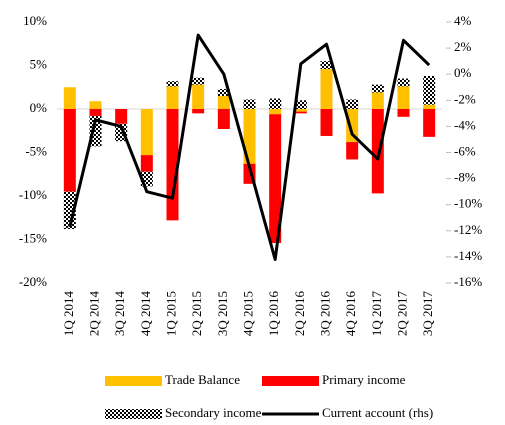  I want to click on y-tick-label: 5%, so click(39, 63).